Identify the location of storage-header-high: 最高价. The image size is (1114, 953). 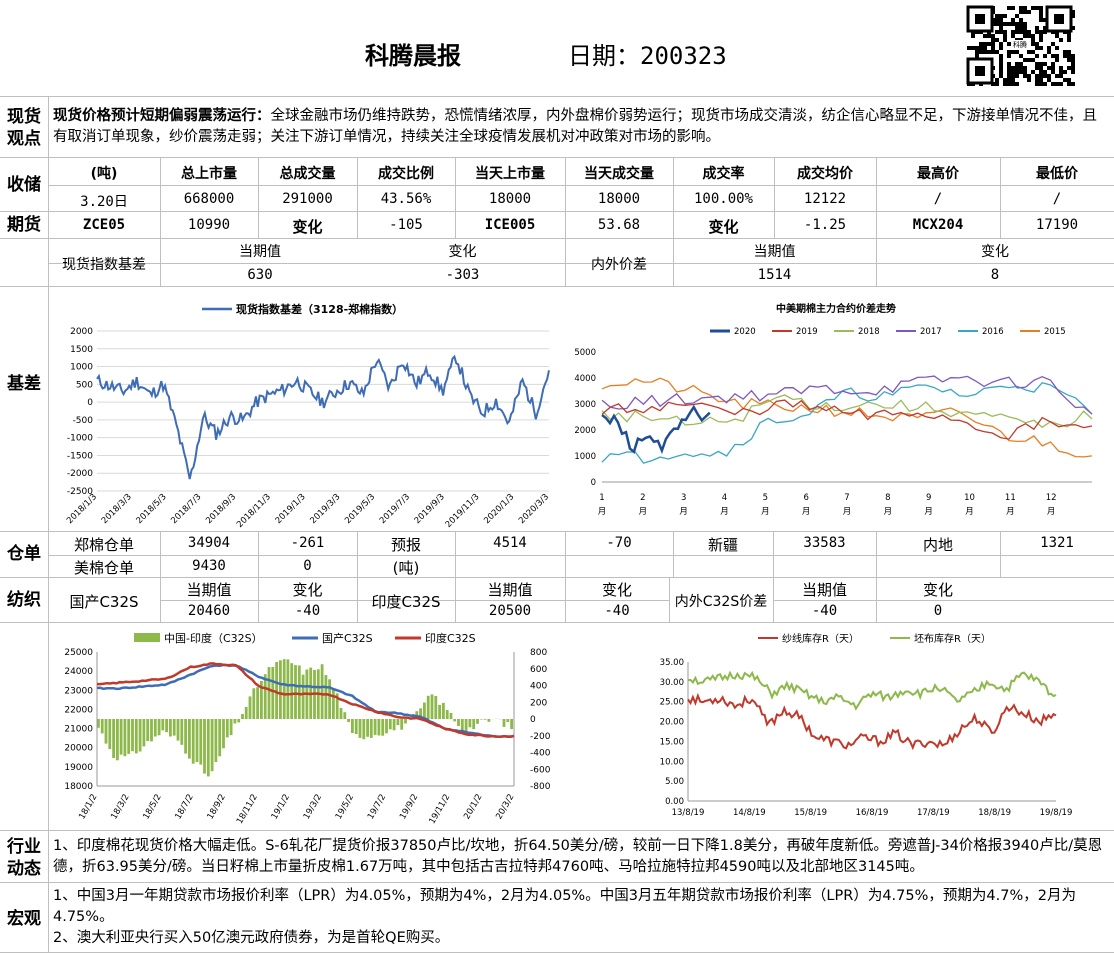
(938, 174).